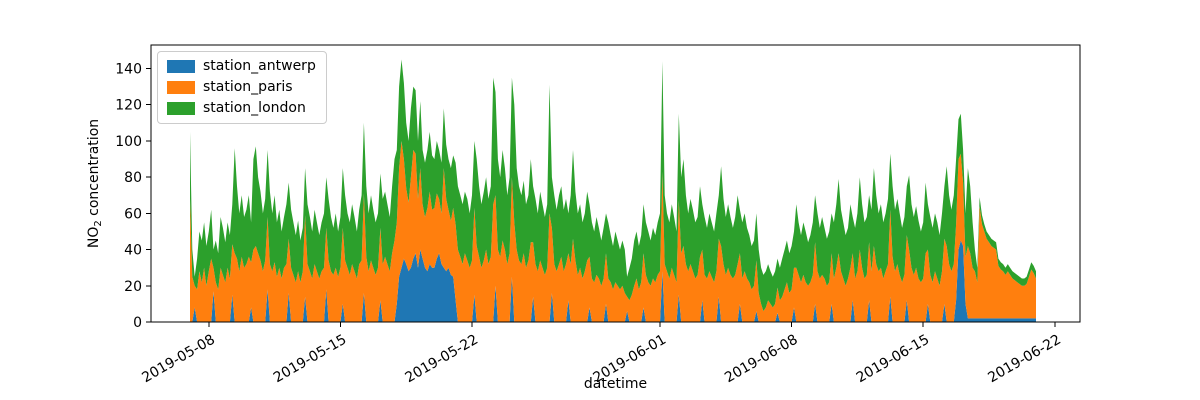  What do you see at coordinates (254, 108) in the screenshot?
I see `legend-label-london: station_london` at bounding box center [254, 108].